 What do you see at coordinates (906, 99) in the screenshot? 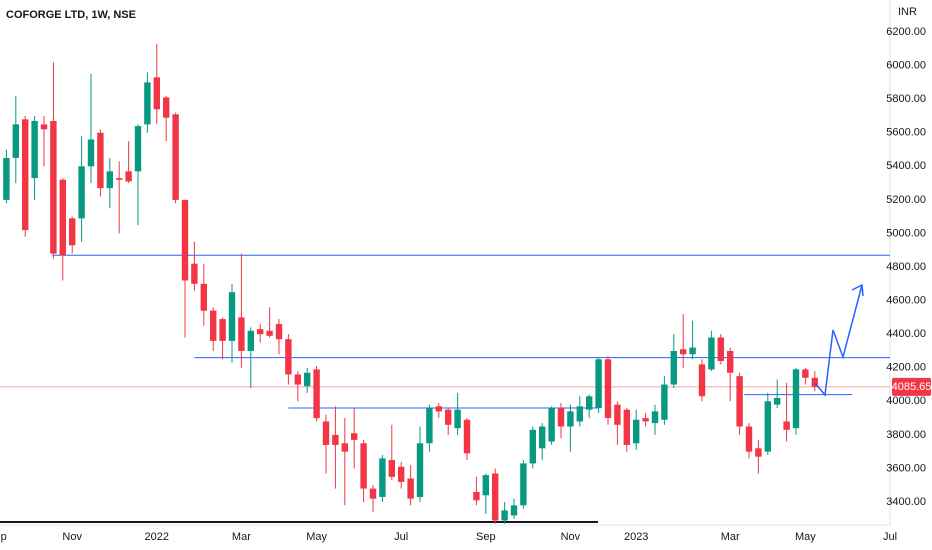
I see `y-tick-label: 5800.00` at bounding box center [906, 99].